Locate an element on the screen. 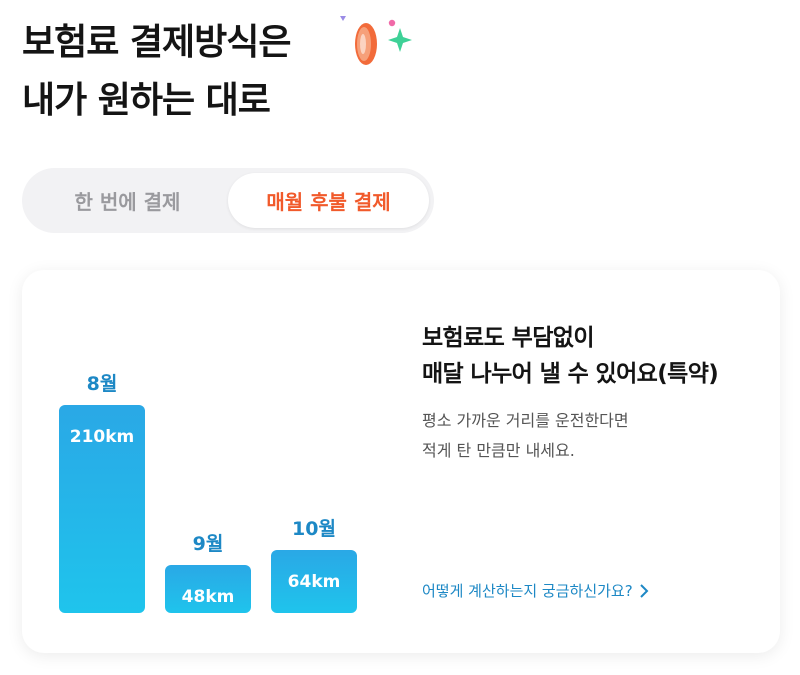 The width and height of the screenshot is (800, 675). card-title-line-2: 매달 나누어 낼 수 있어요(특약) is located at coordinates (570, 374).